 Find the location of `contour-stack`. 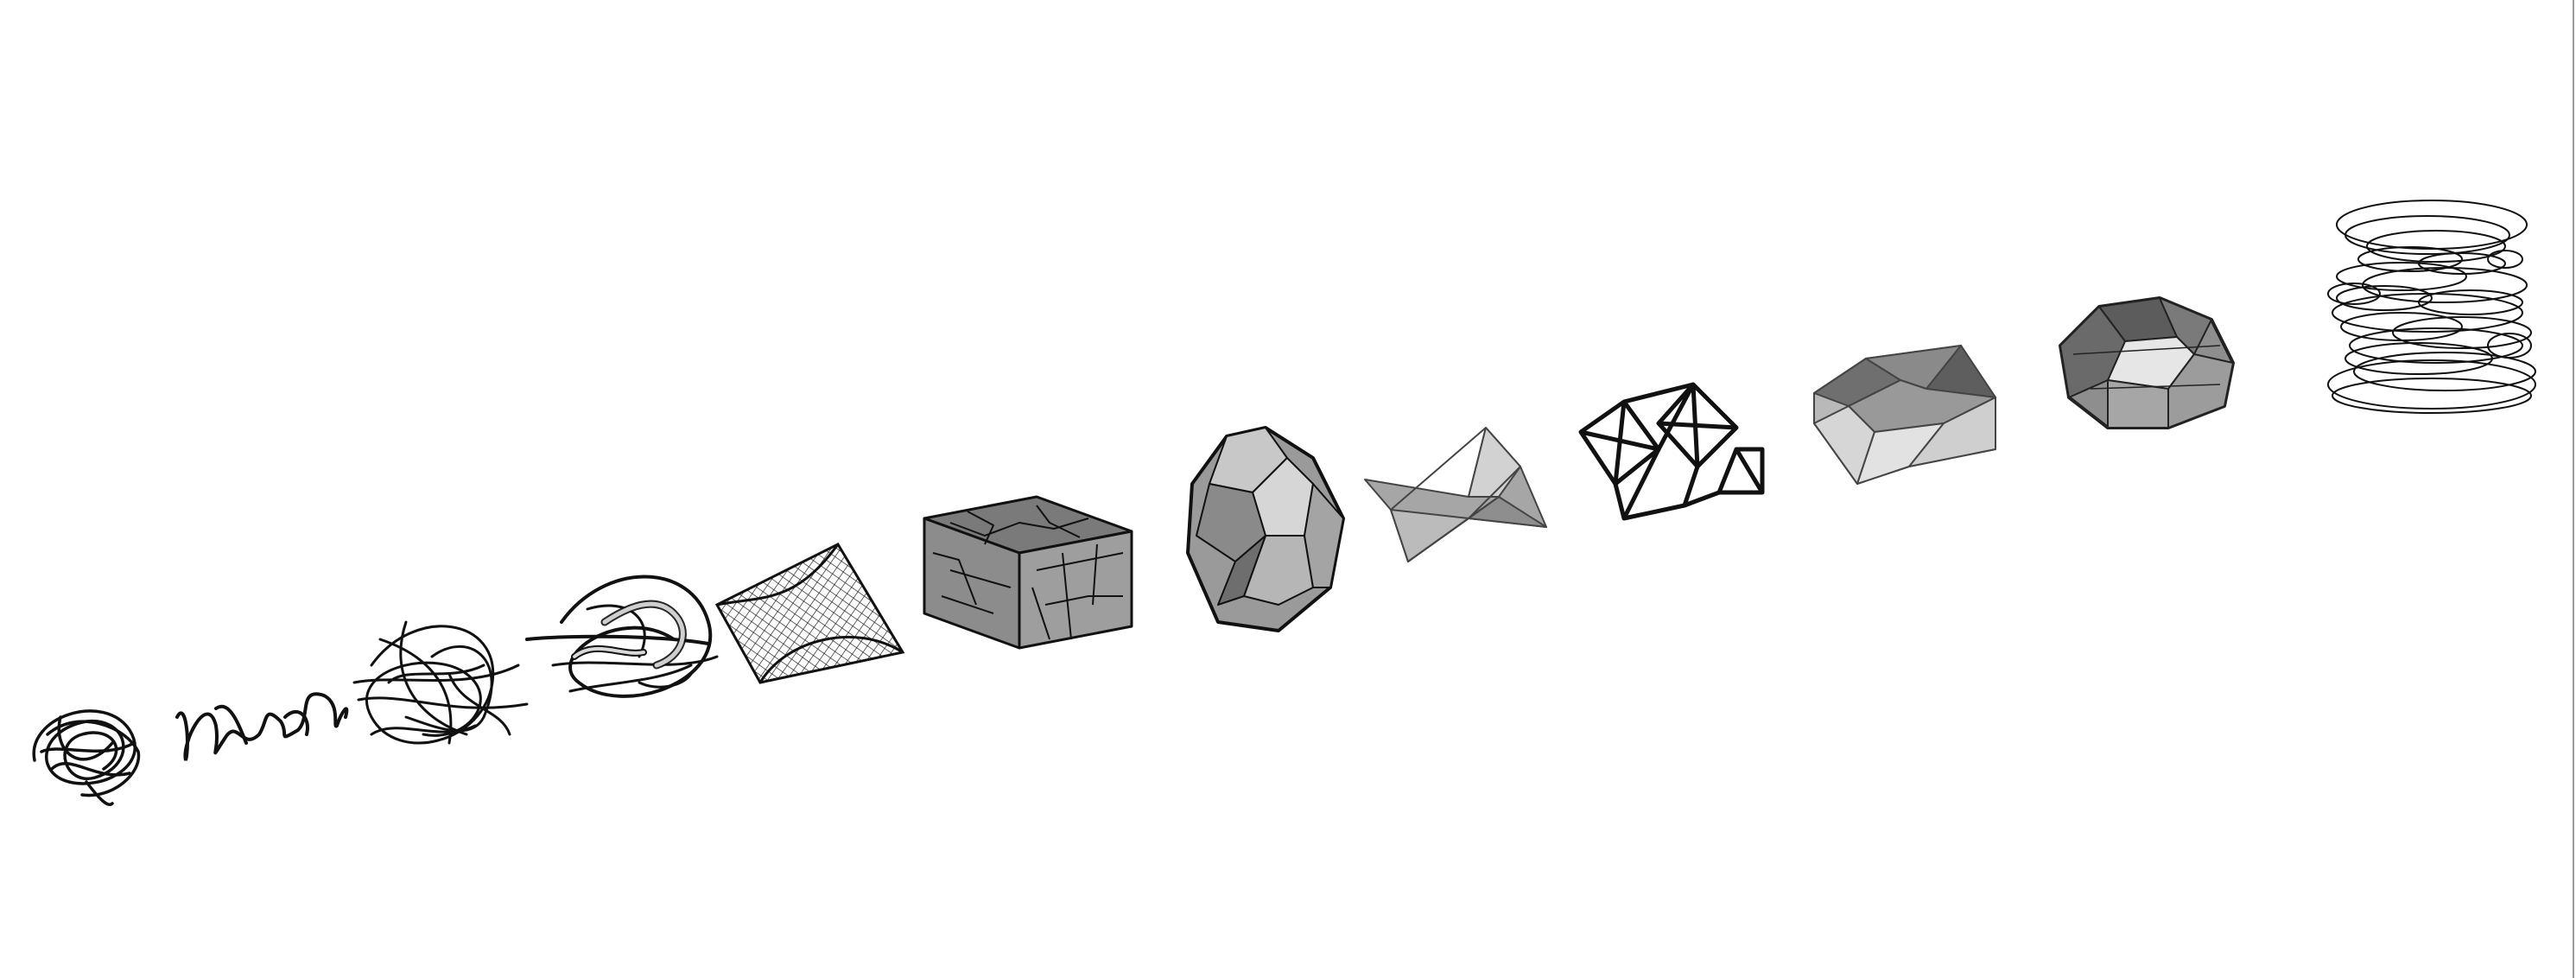

contour-stack is located at coordinates (2431, 307).